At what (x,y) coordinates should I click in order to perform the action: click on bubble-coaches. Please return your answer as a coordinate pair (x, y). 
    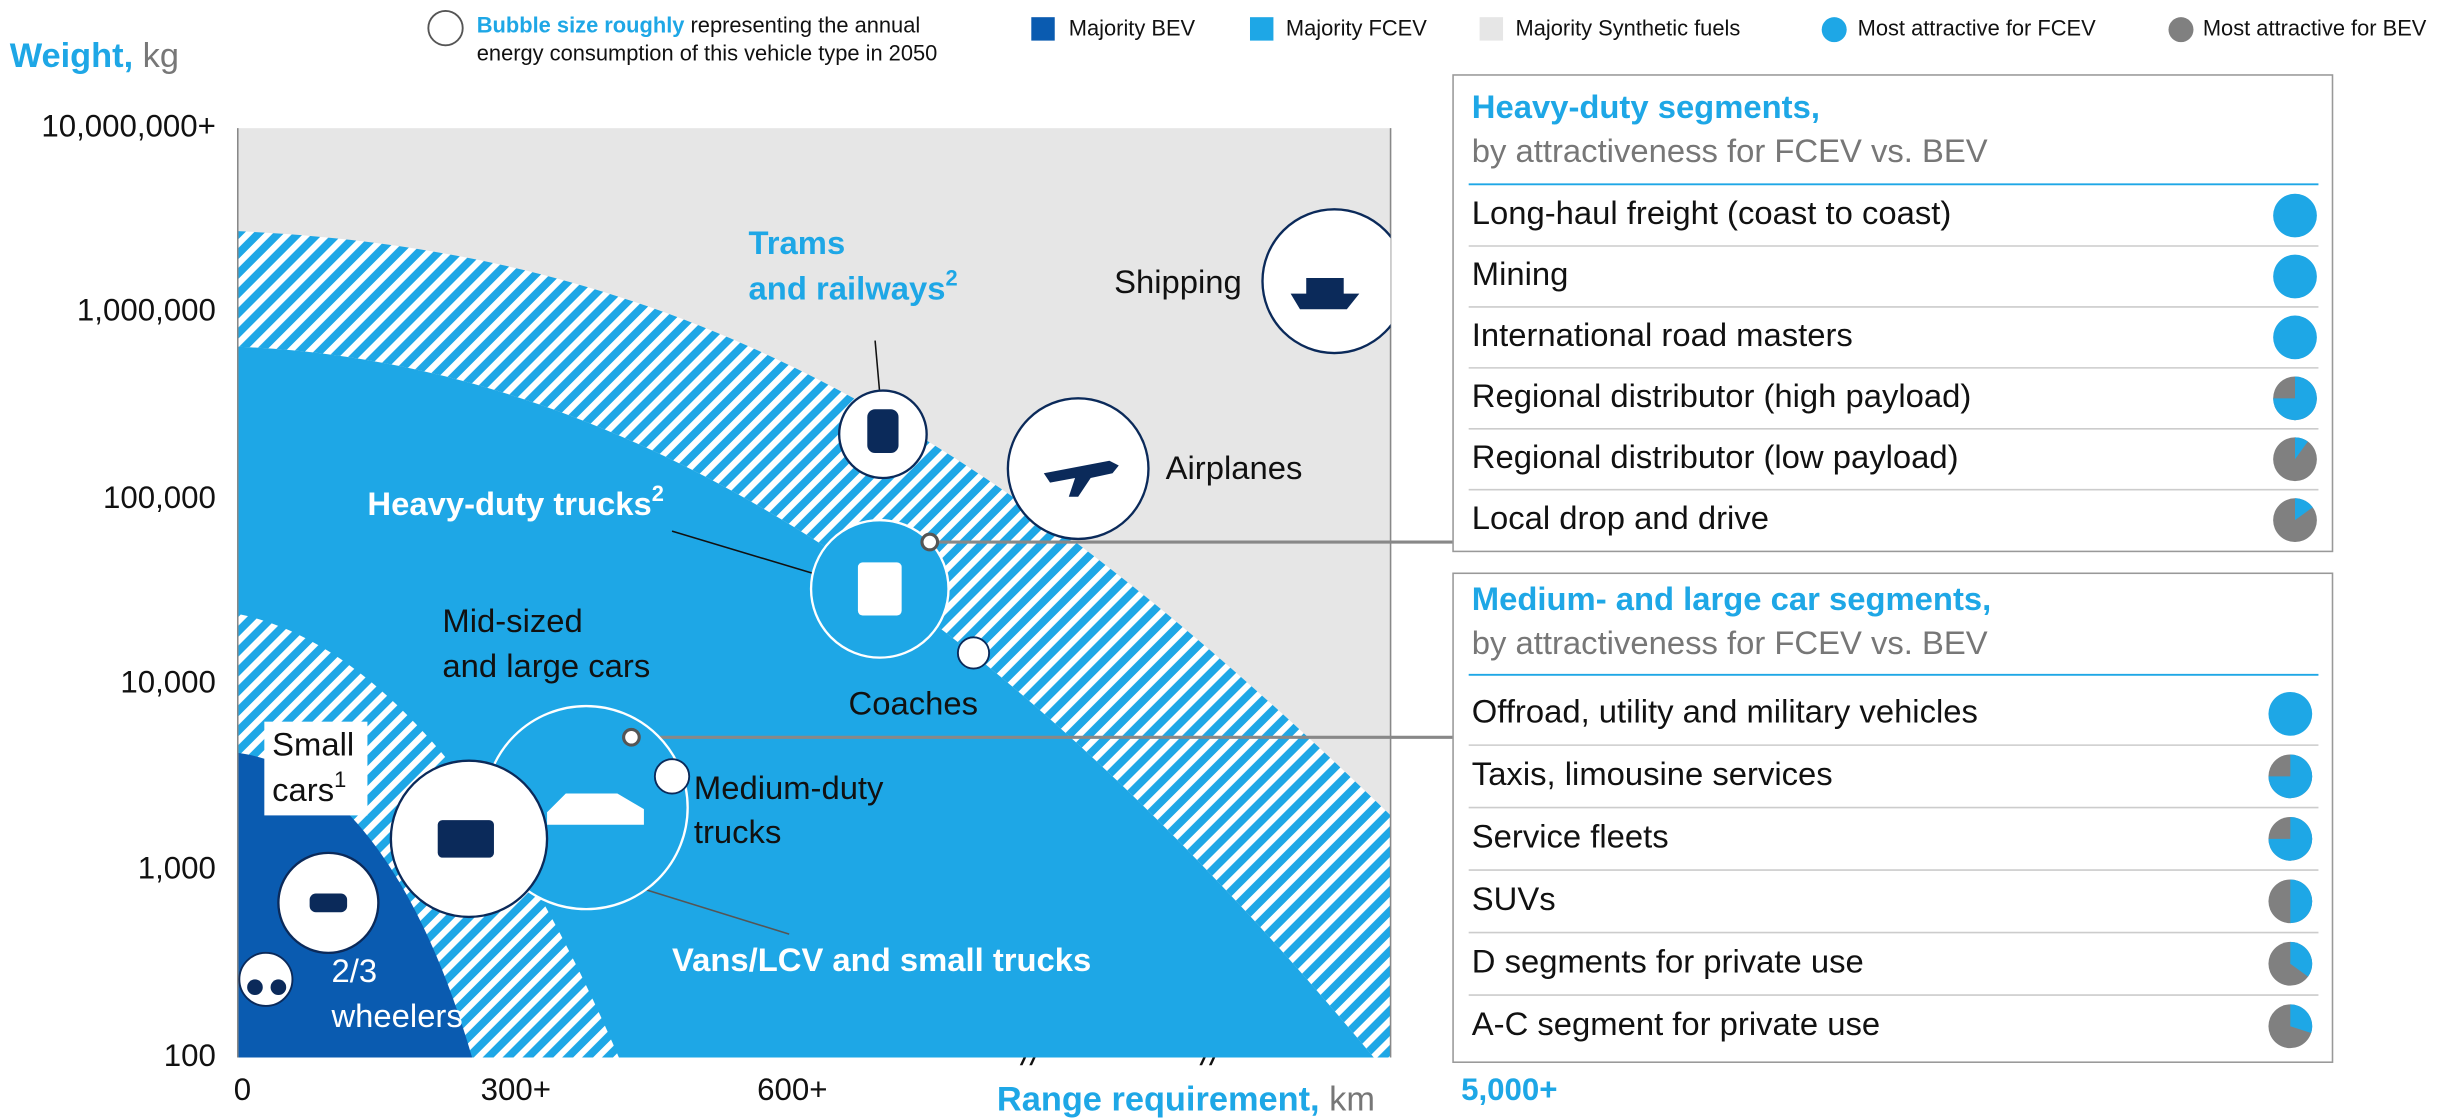
    Looking at the image, I should click on (973, 653).